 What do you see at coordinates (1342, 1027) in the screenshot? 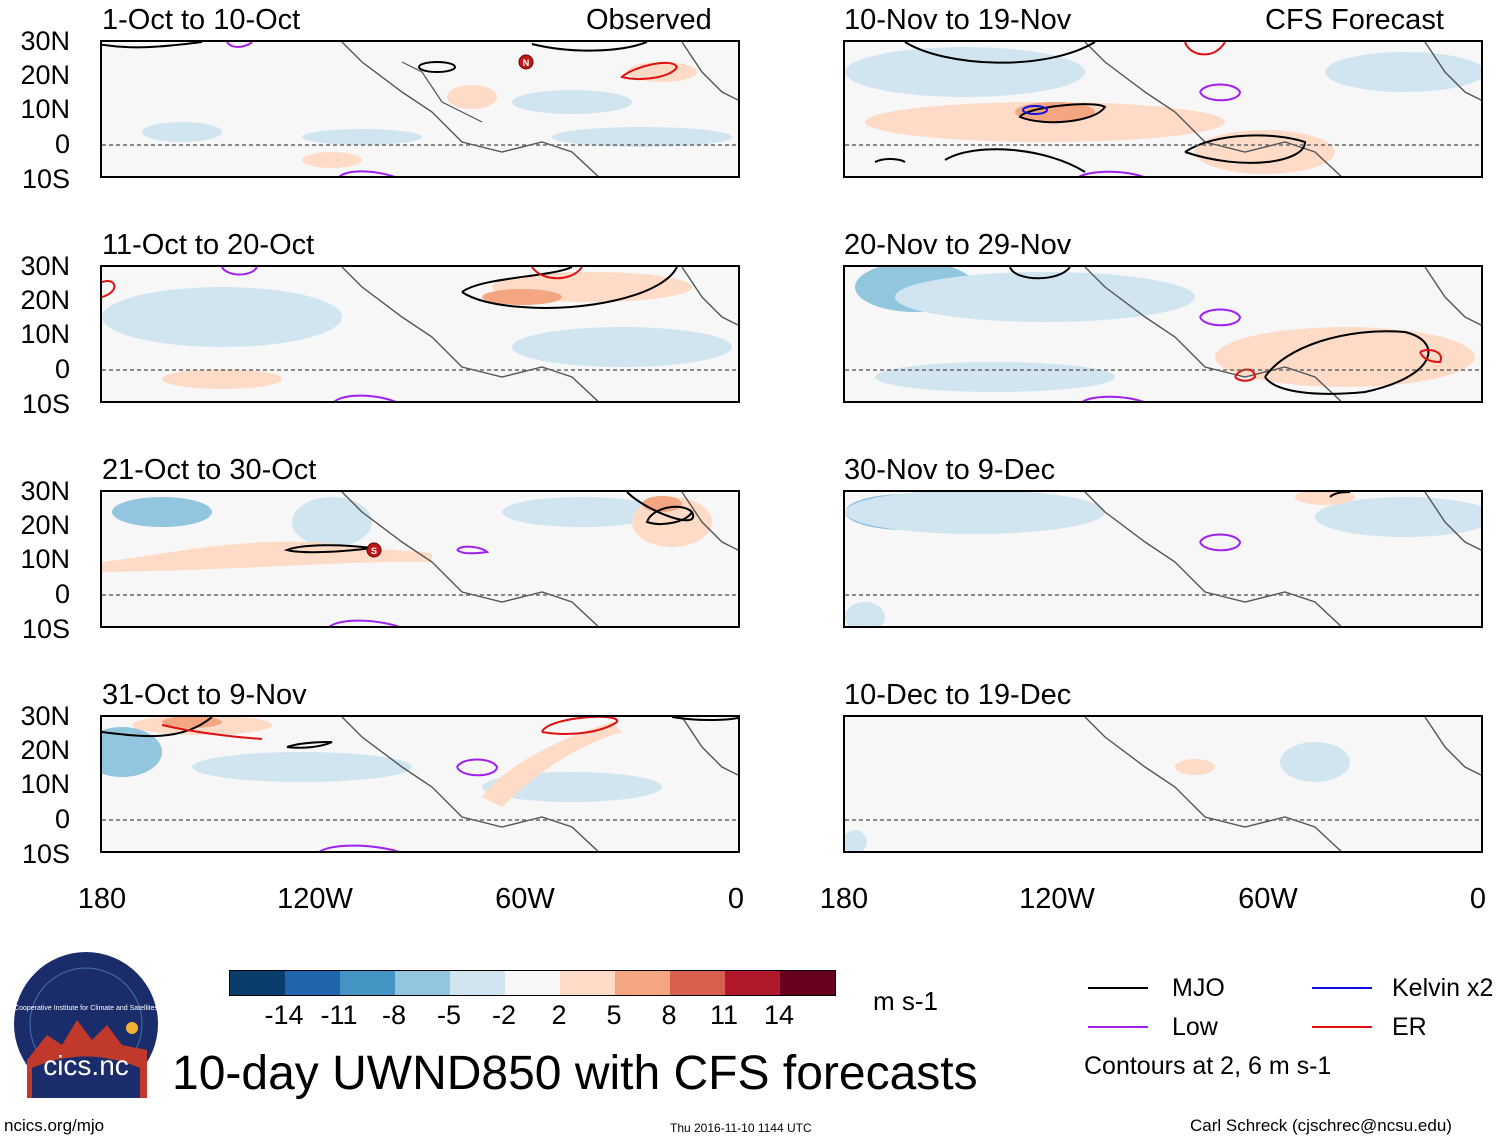
I see `legend-swatch-er` at bounding box center [1342, 1027].